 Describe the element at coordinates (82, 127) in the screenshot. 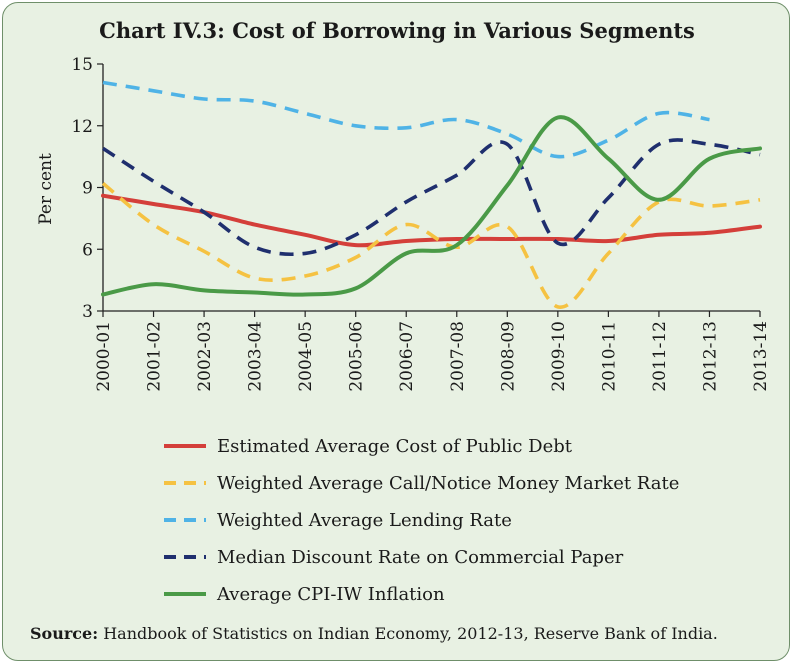

I see `y-tick-label: 12` at that location.